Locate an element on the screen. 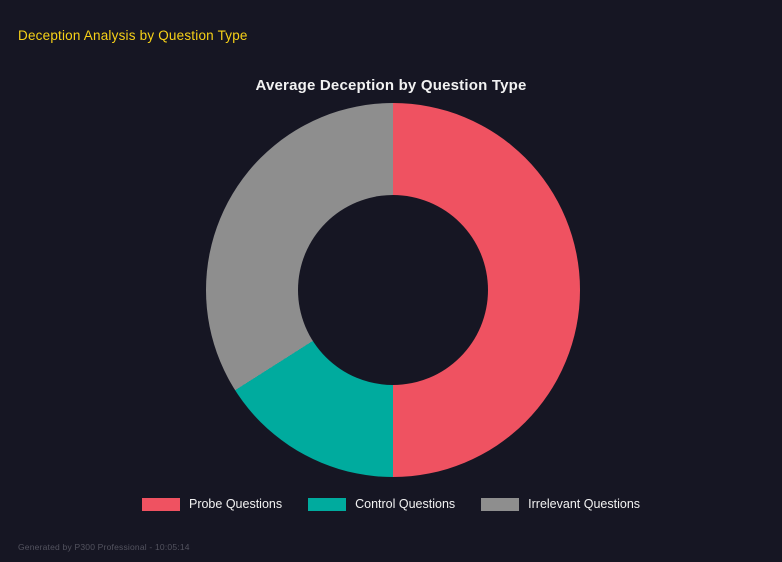 Image resolution: width=782 pixels, height=562 pixels. legend-item-probe: Probe Questions is located at coordinates (212, 504).